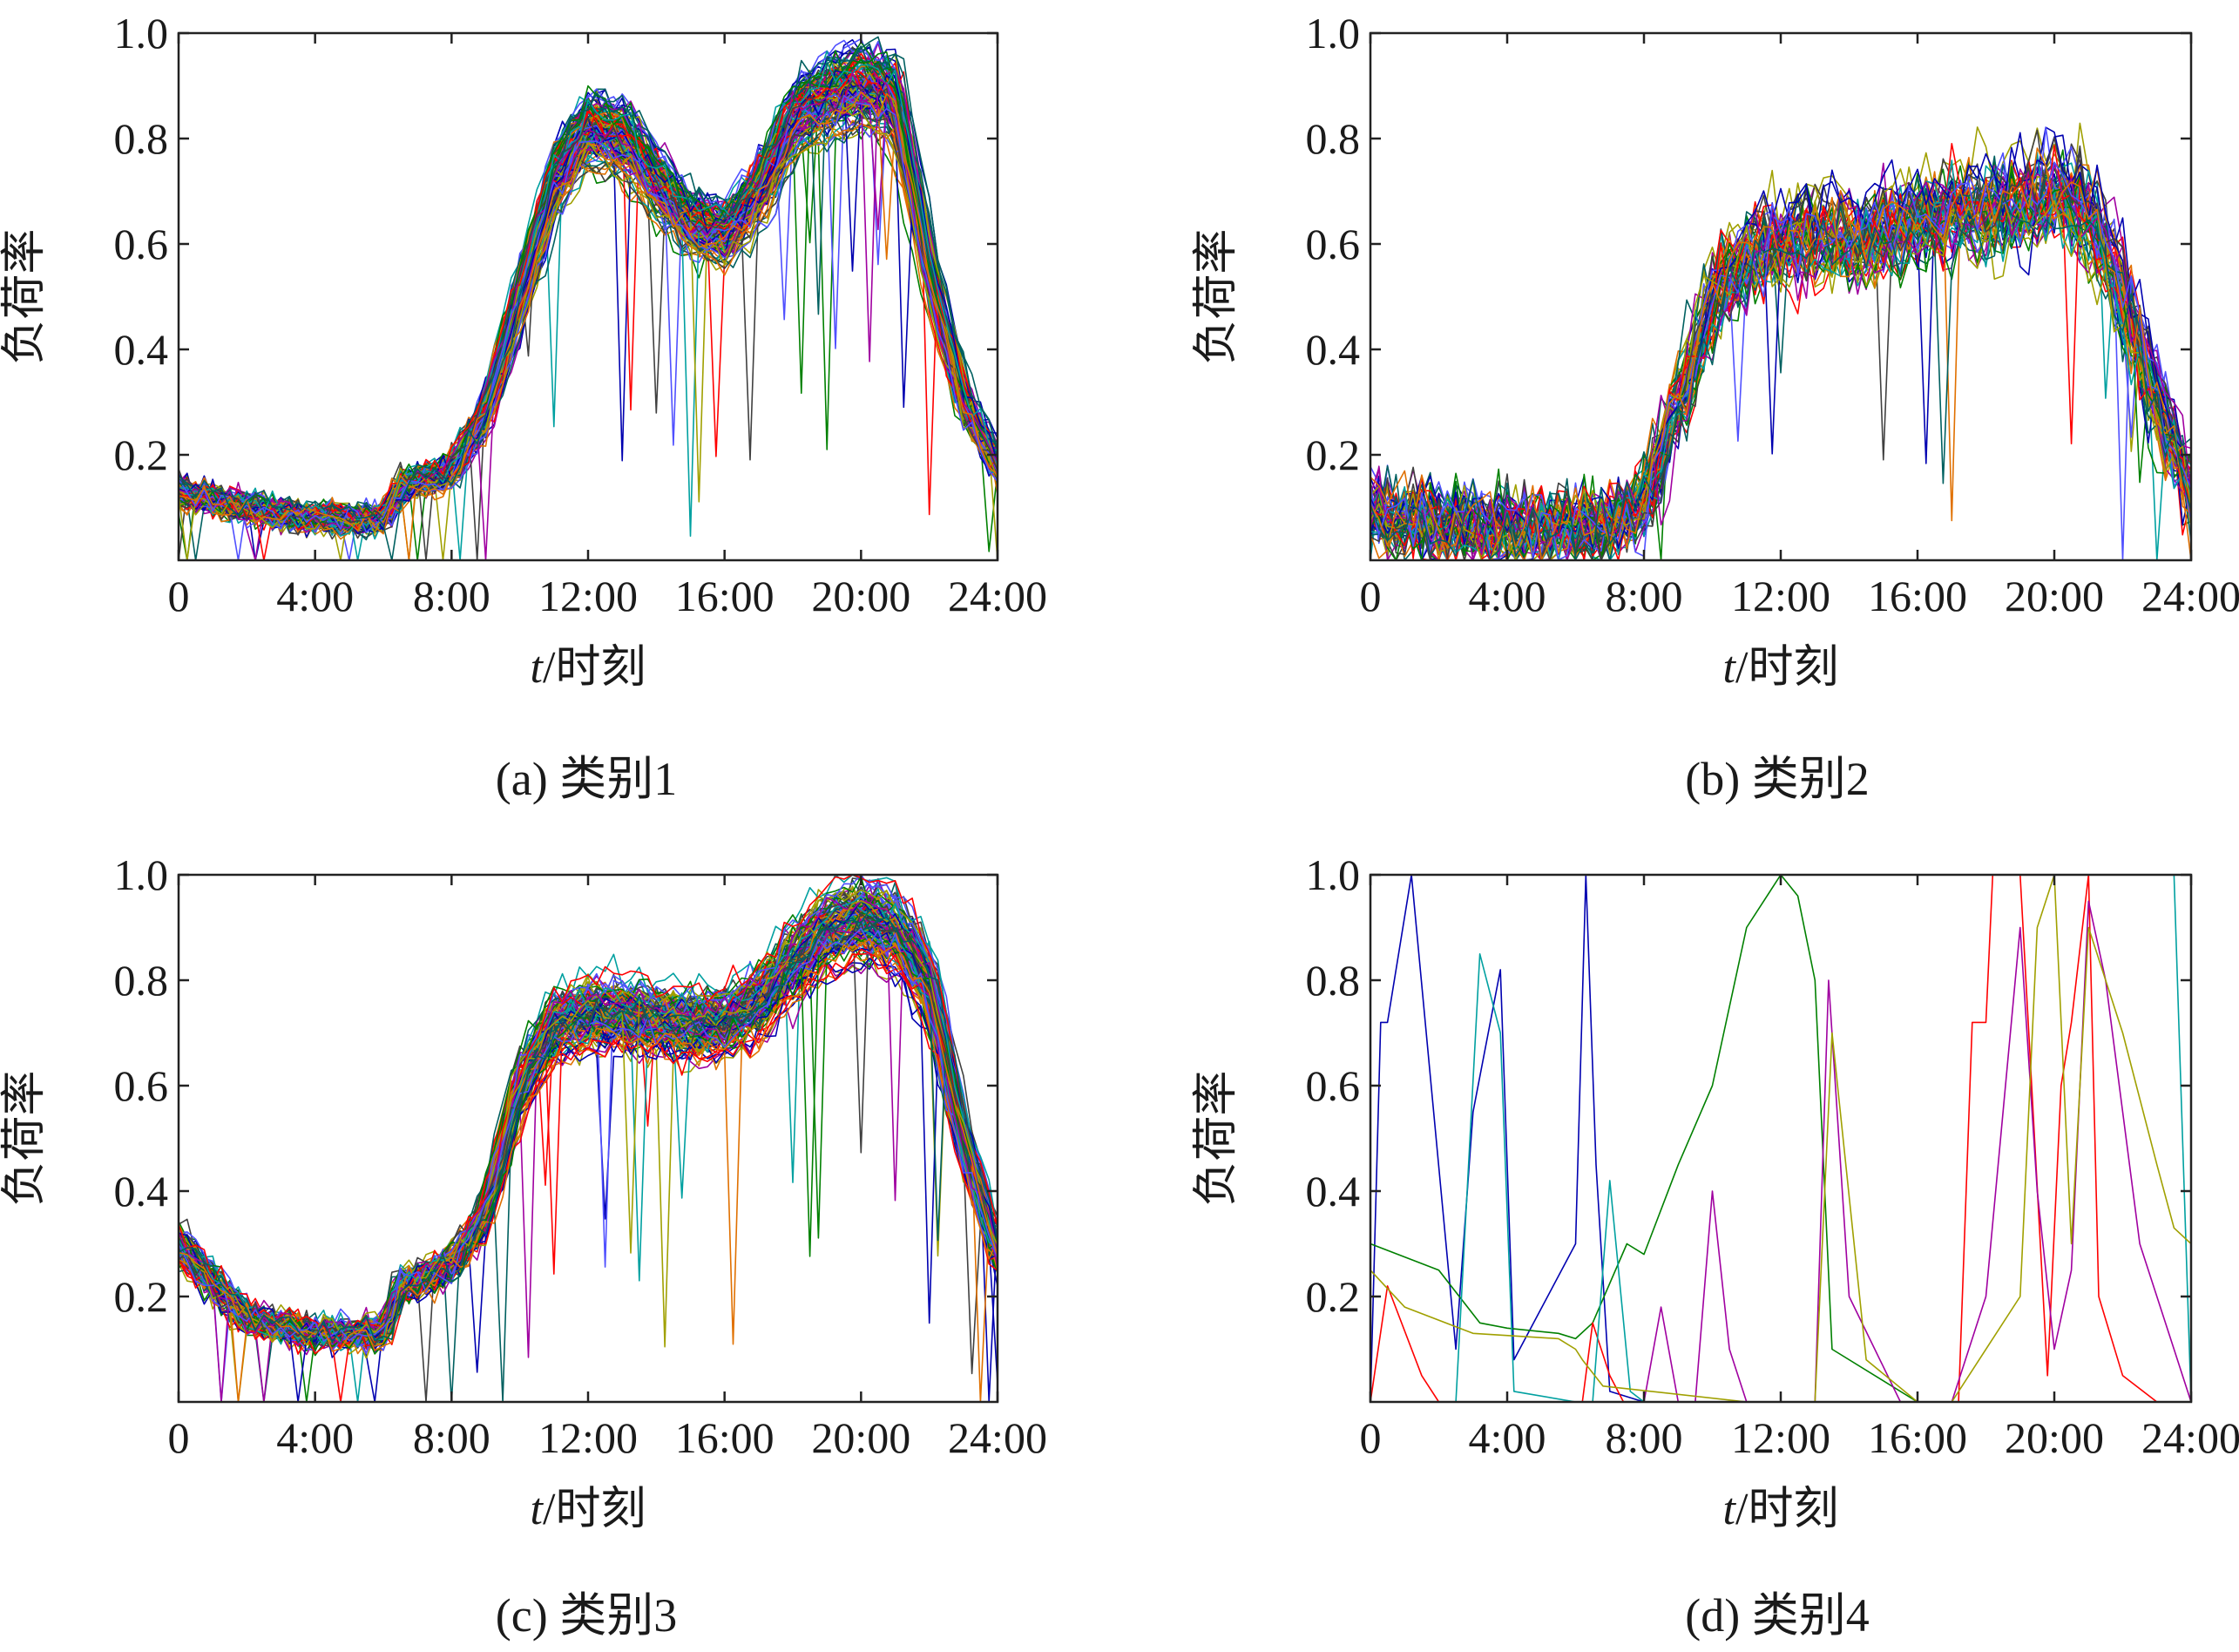 The width and height of the screenshot is (2239, 1652). Describe the element at coordinates (586, 779) in the screenshot. I see `panel-caption: (a) 类别1` at that location.